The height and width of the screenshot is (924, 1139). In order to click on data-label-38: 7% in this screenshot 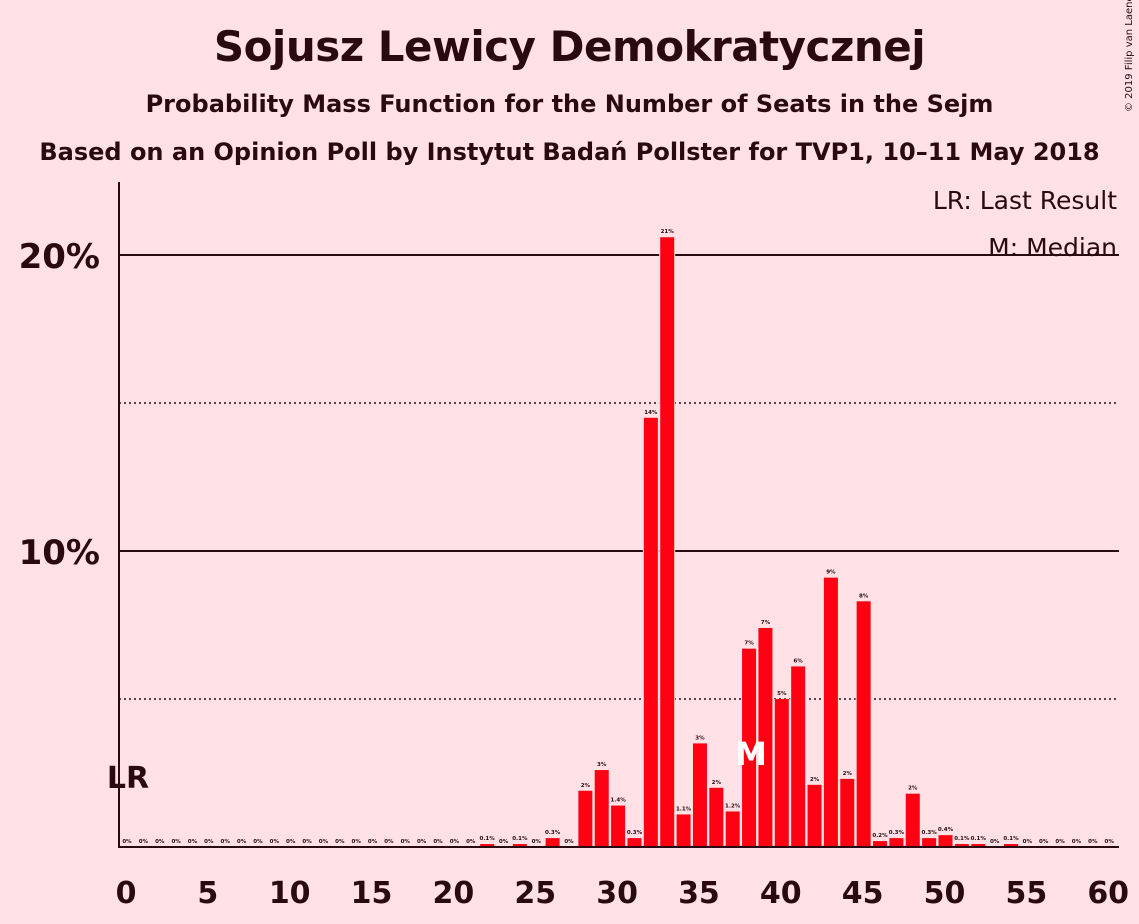, I will do `click(749, 644)`.